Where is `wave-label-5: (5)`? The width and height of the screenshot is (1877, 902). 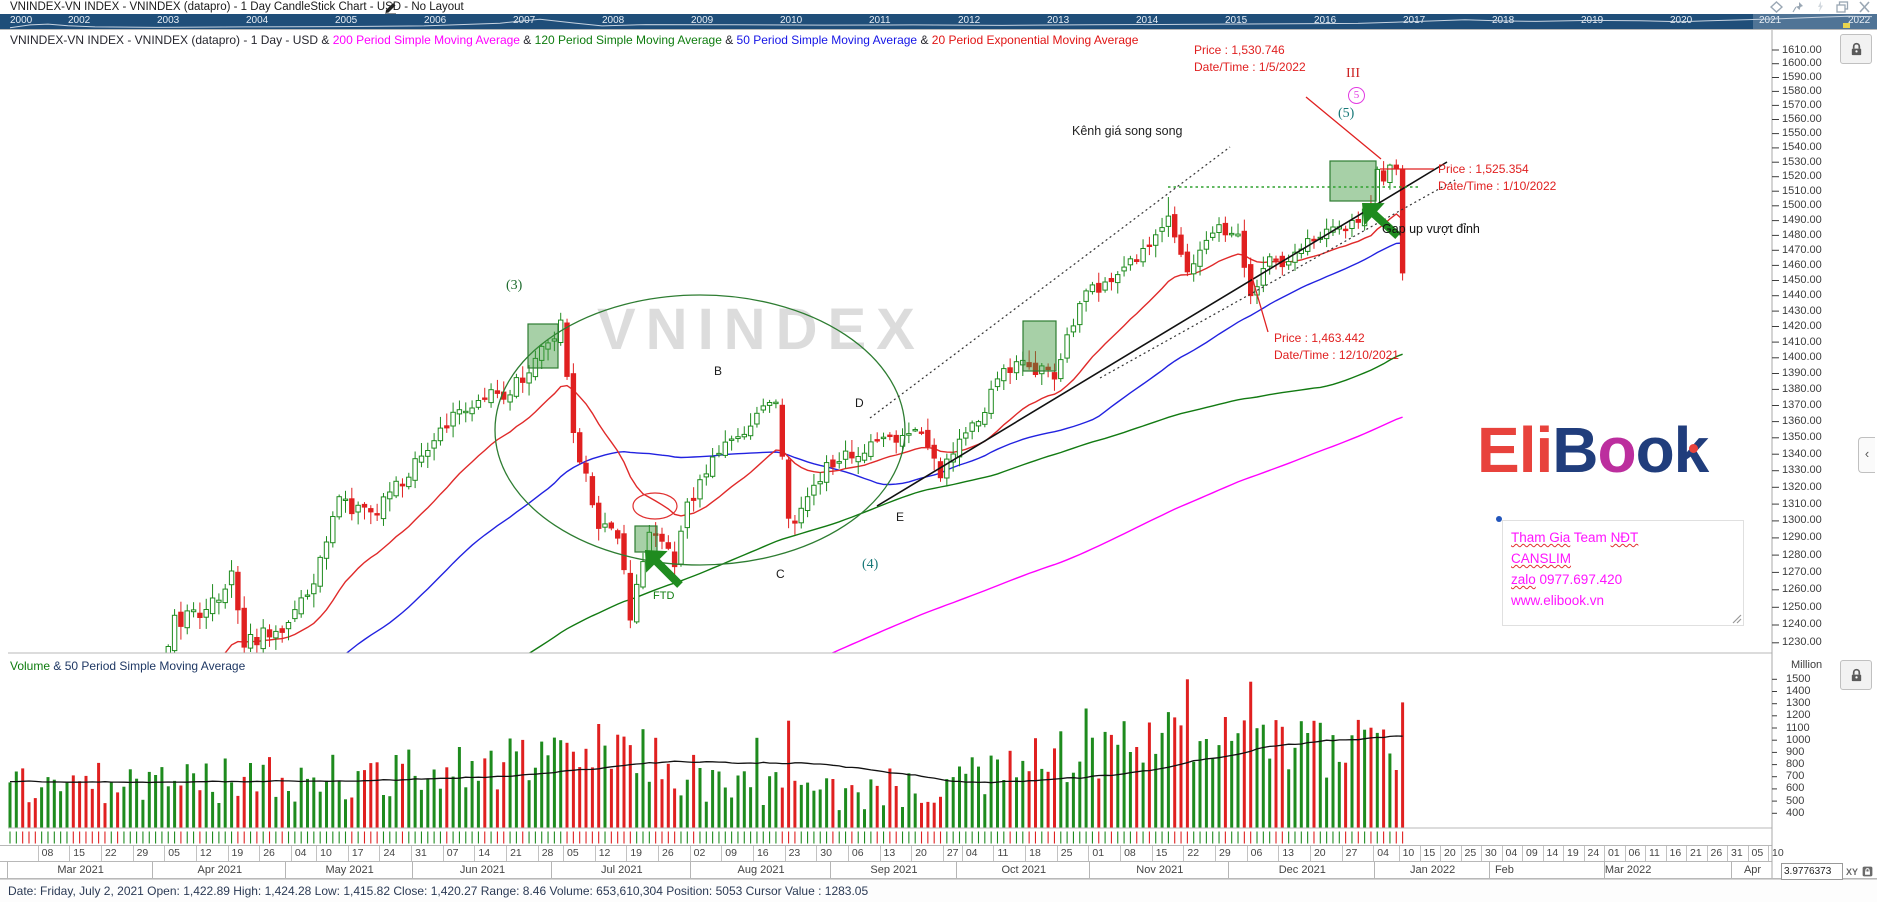 wave-label-5: (5) is located at coordinates (1346, 113).